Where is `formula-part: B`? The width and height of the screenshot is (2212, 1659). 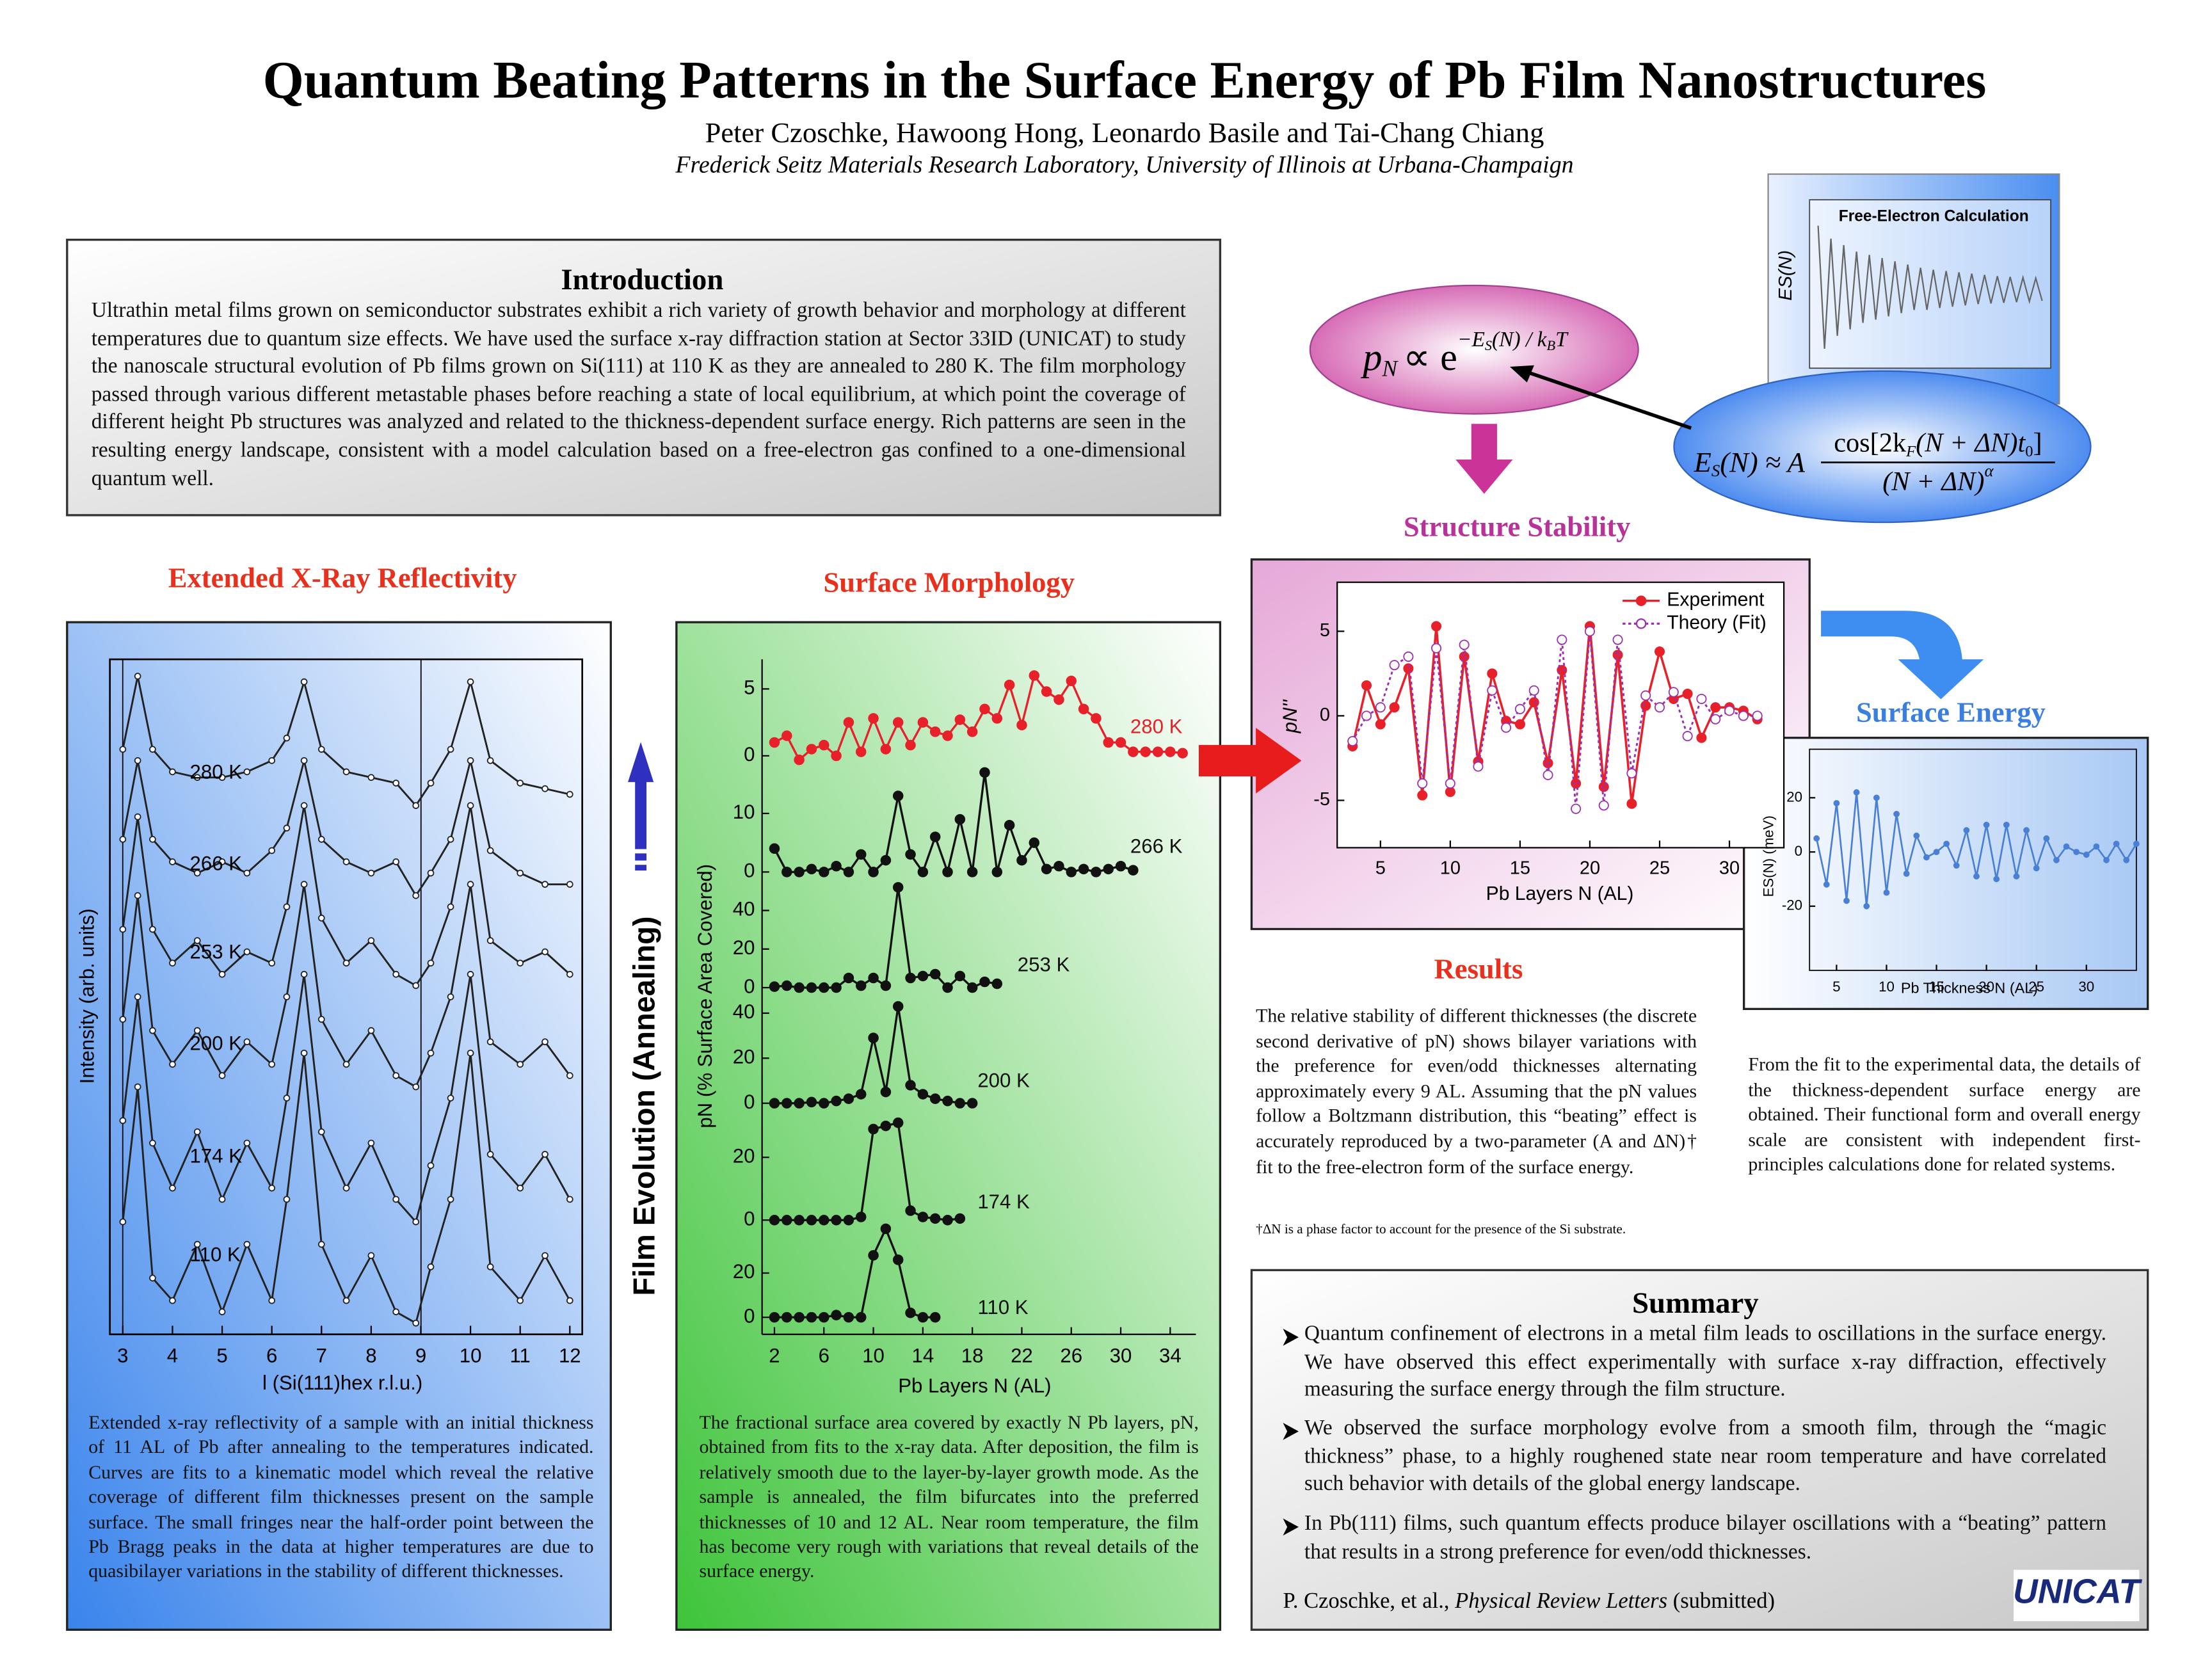 formula-part: B is located at coordinates (1550, 345).